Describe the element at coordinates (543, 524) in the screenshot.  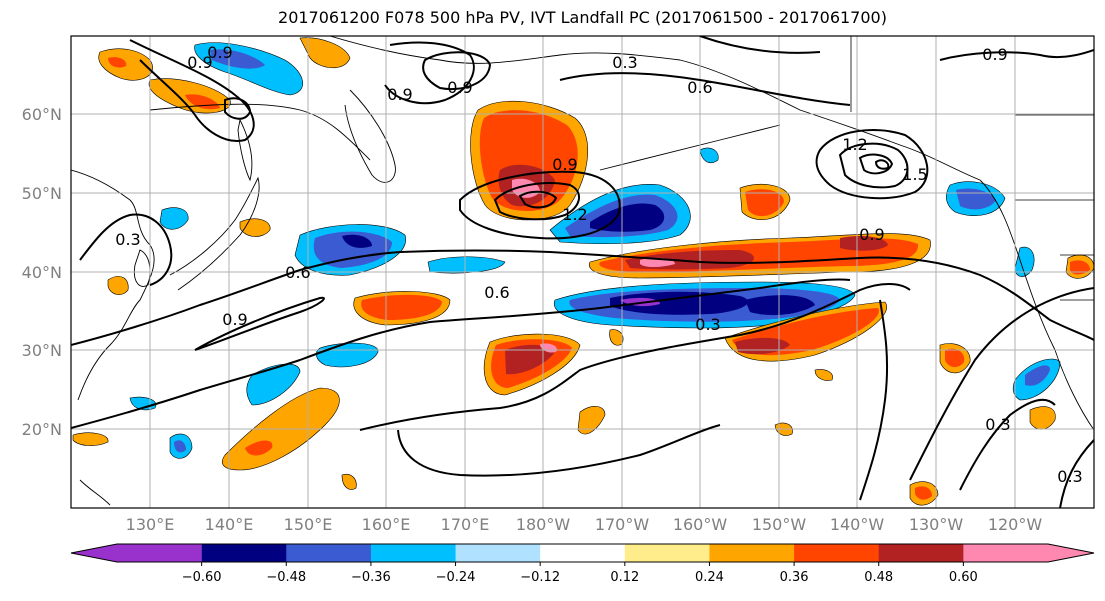
I see `lon-label: 180°W` at that location.